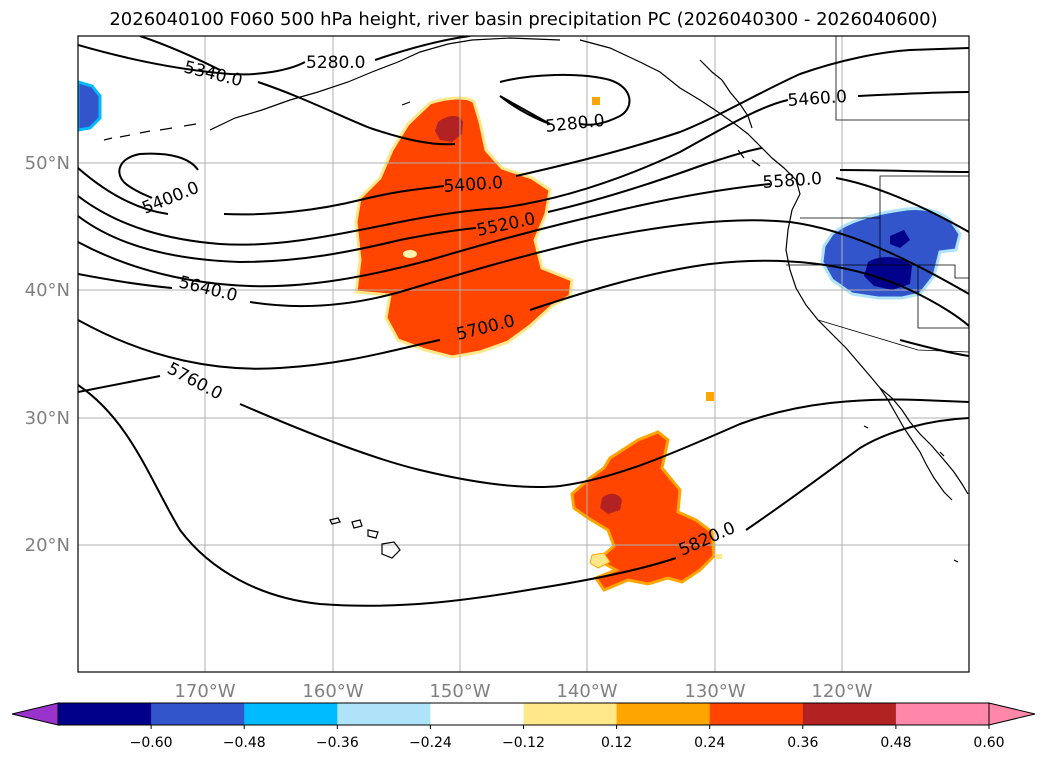  Describe the element at coordinates (988, 743) in the screenshot. I see `colorbar-tick-label: 0.60` at that location.